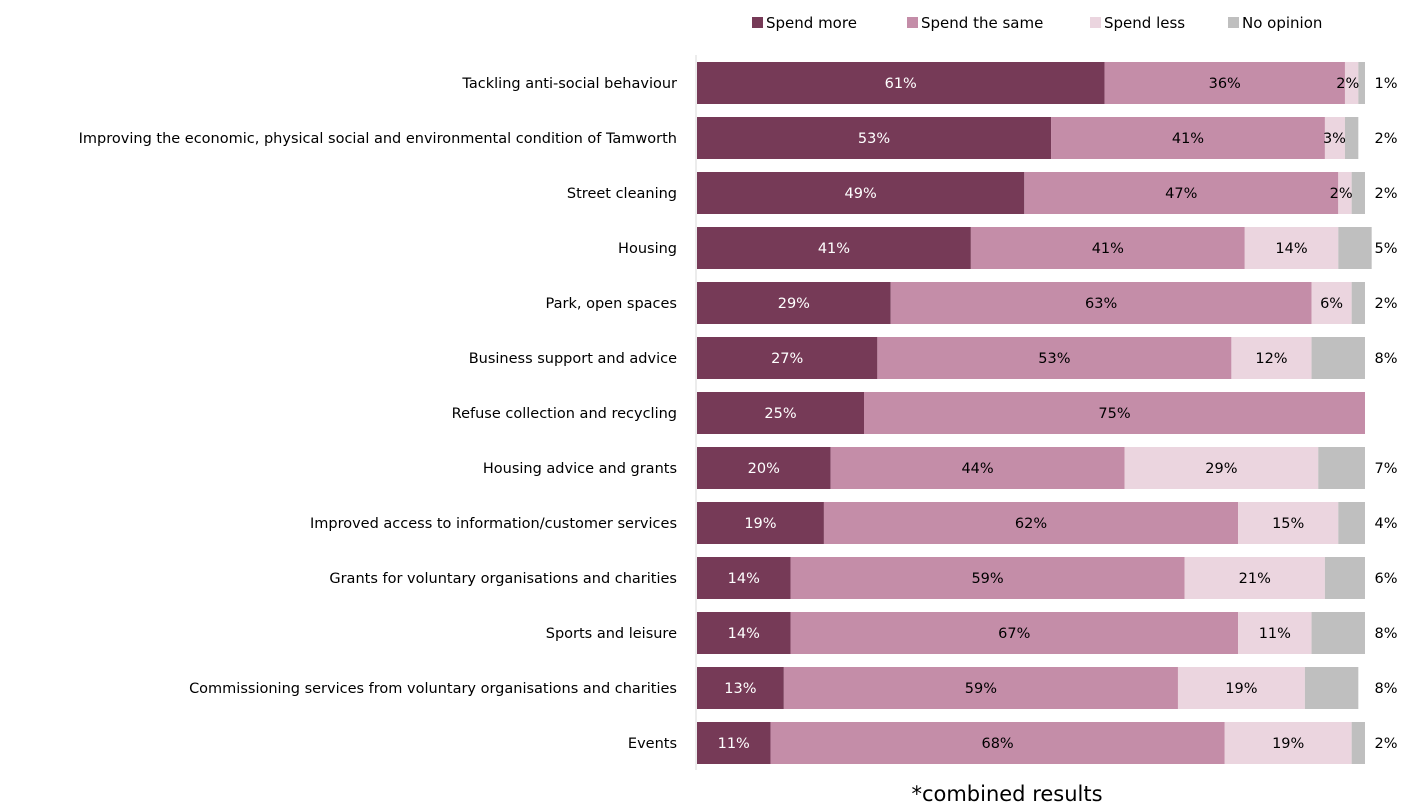 The image size is (1412, 811). Describe the element at coordinates (569, 84) in the screenshot. I see `category-label: Tackling anti-social behaviour` at that location.